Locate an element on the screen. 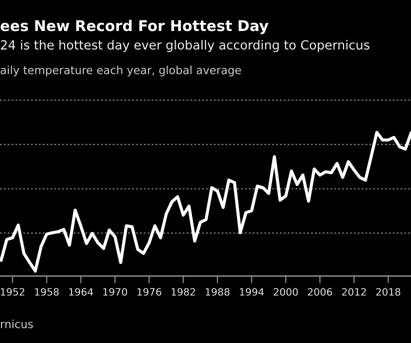  x-tick-label: 1970 is located at coordinates (115, 292).